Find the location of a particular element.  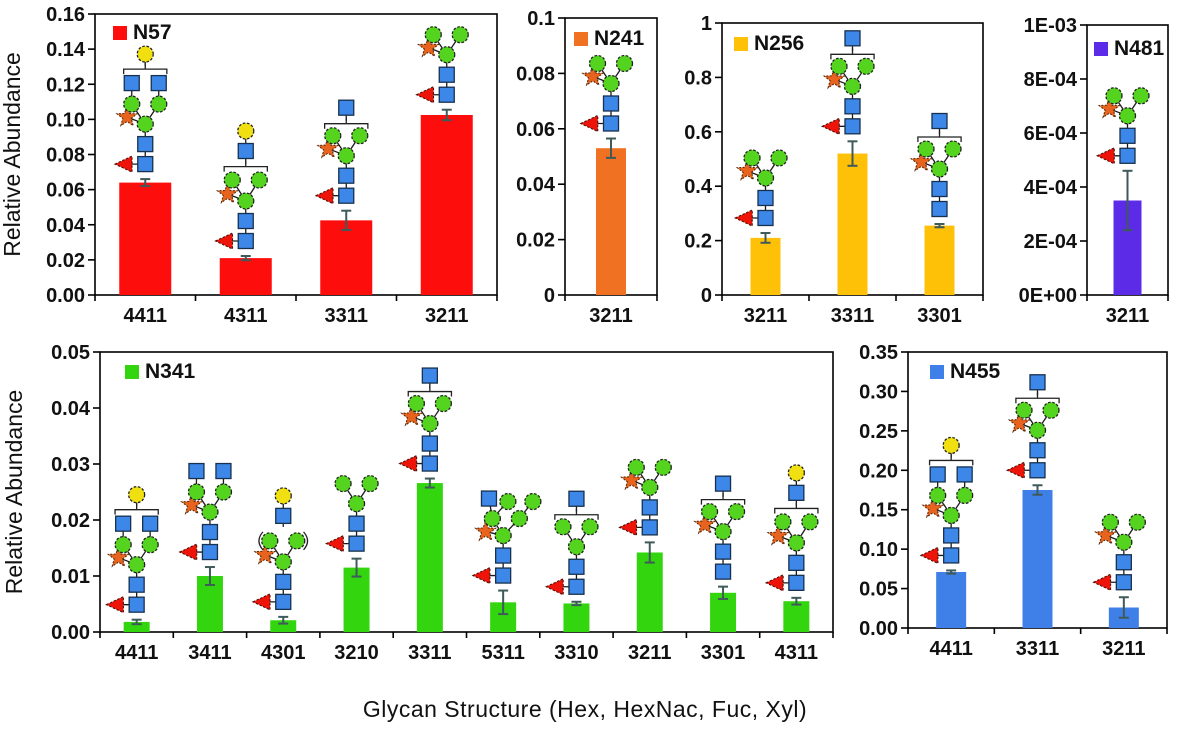

y-tick-label: 1E-03 is located at coordinates (1050, 26).